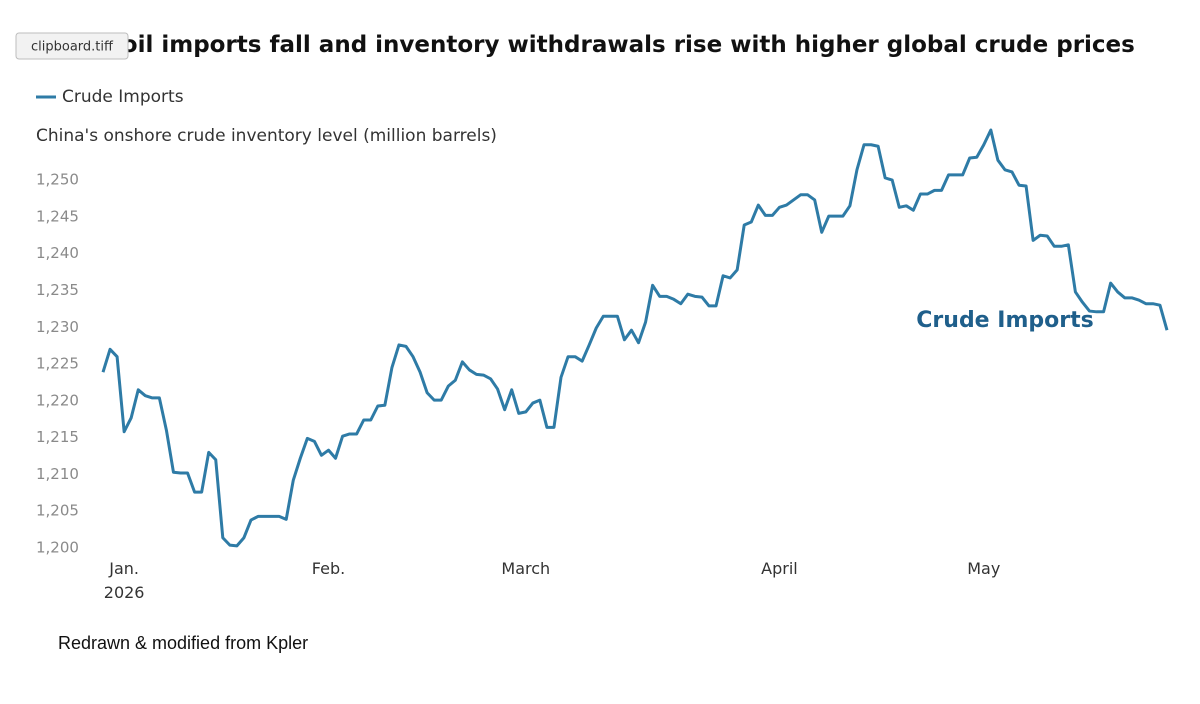 The image size is (1200, 704). I want to click on x-tick-label: Feb., so click(328, 568).